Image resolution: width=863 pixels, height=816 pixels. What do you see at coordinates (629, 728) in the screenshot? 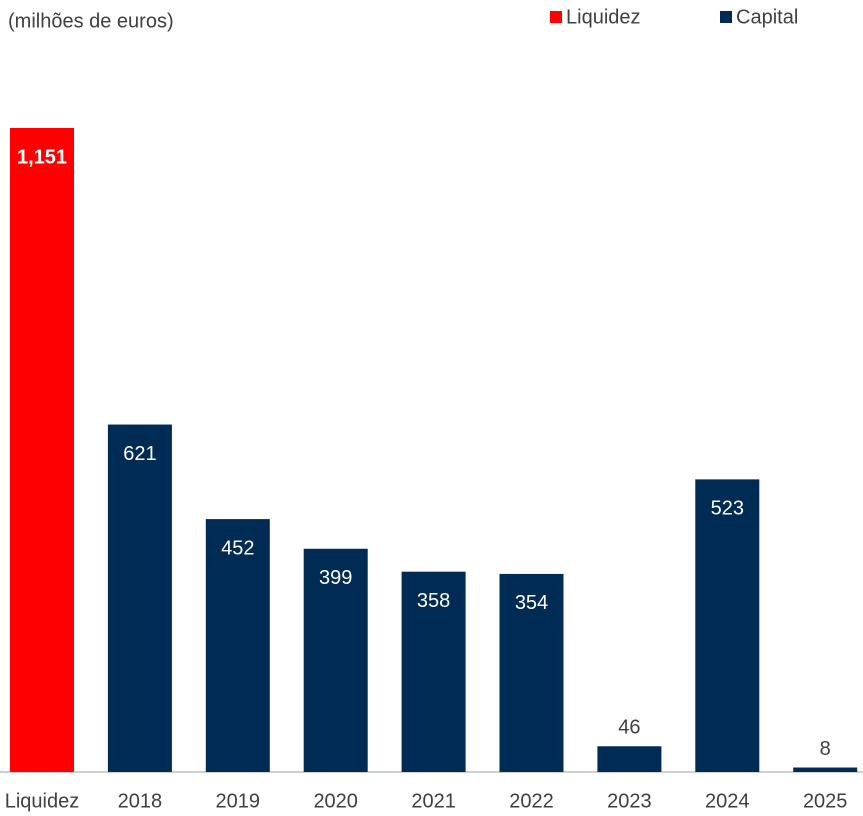
I see `value-label: 46` at bounding box center [629, 728].